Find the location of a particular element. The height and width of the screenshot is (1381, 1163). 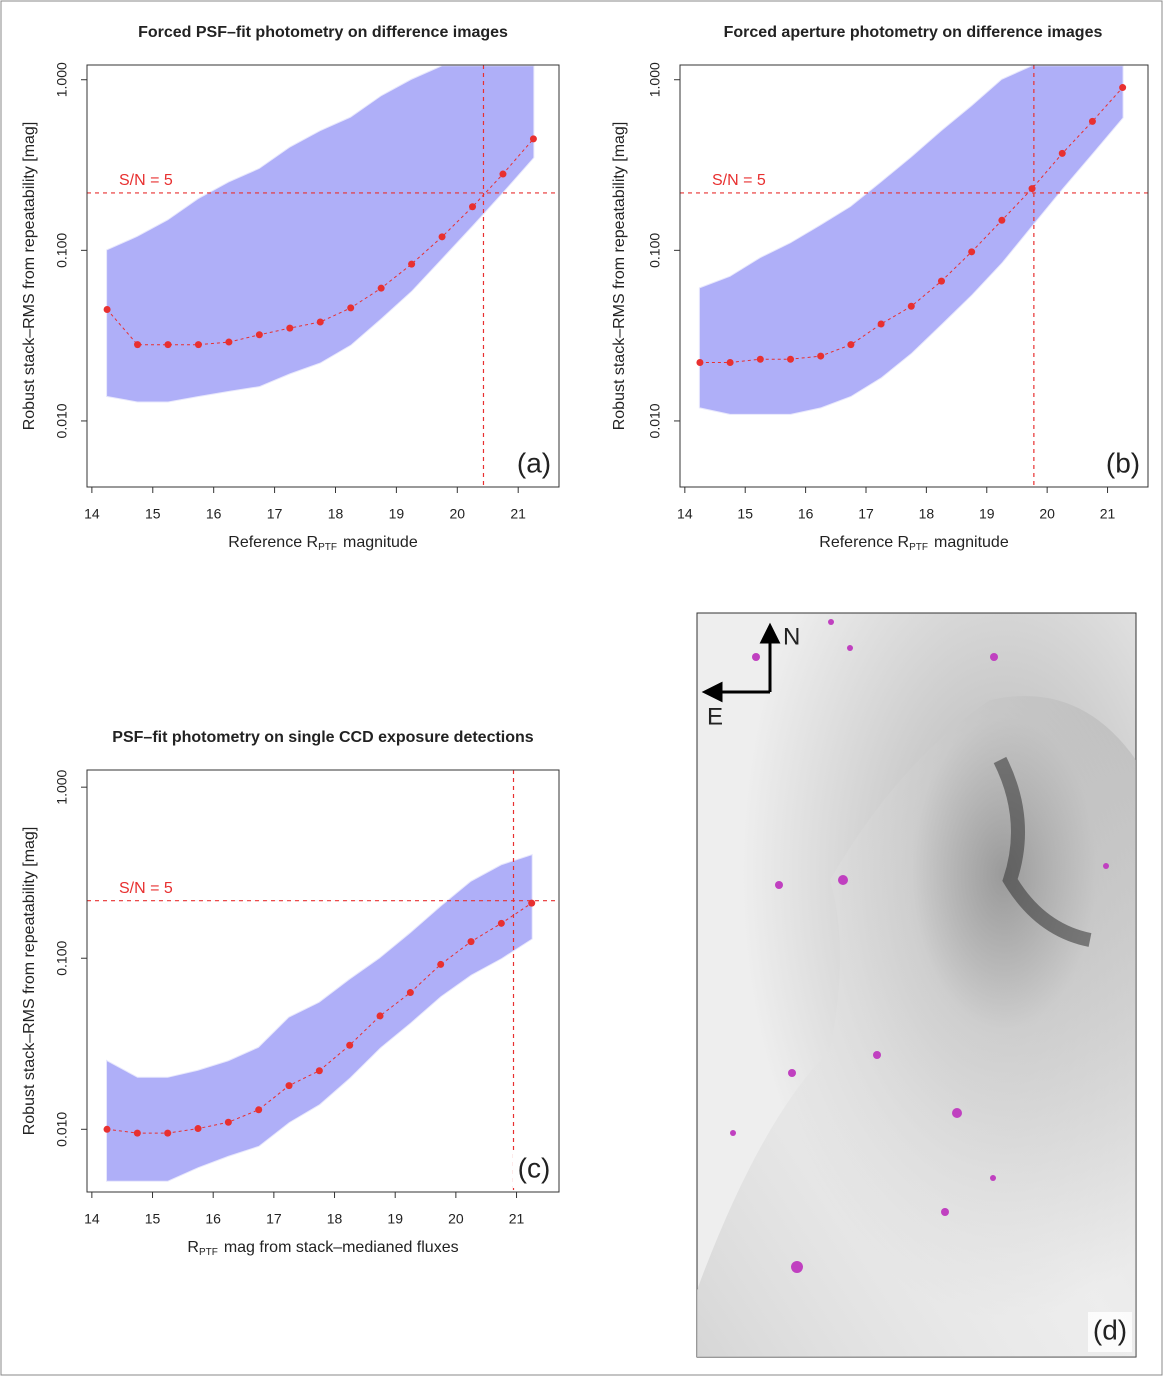

panel-label: (c) is located at coordinates (534, 1167).